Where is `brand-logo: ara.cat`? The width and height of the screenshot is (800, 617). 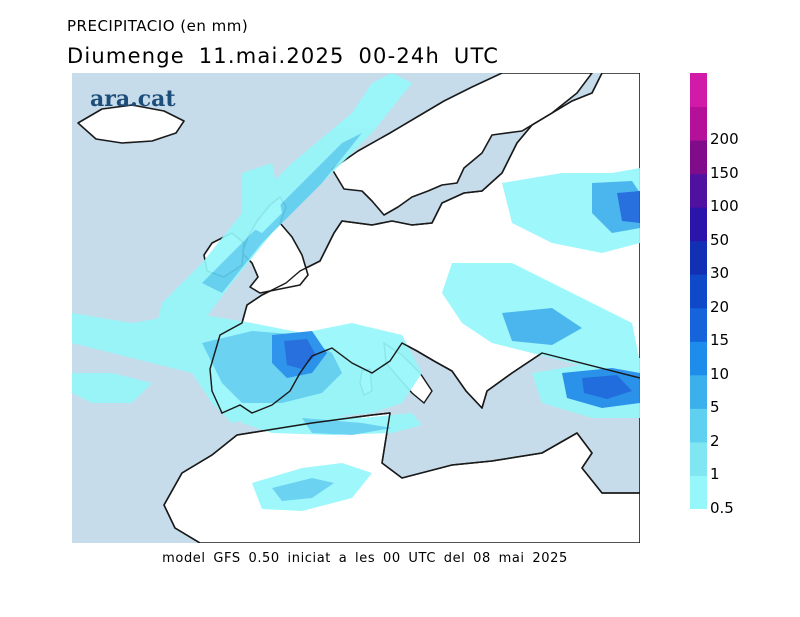
brand-logo: ara.cat is located at coordinates (133, 99).